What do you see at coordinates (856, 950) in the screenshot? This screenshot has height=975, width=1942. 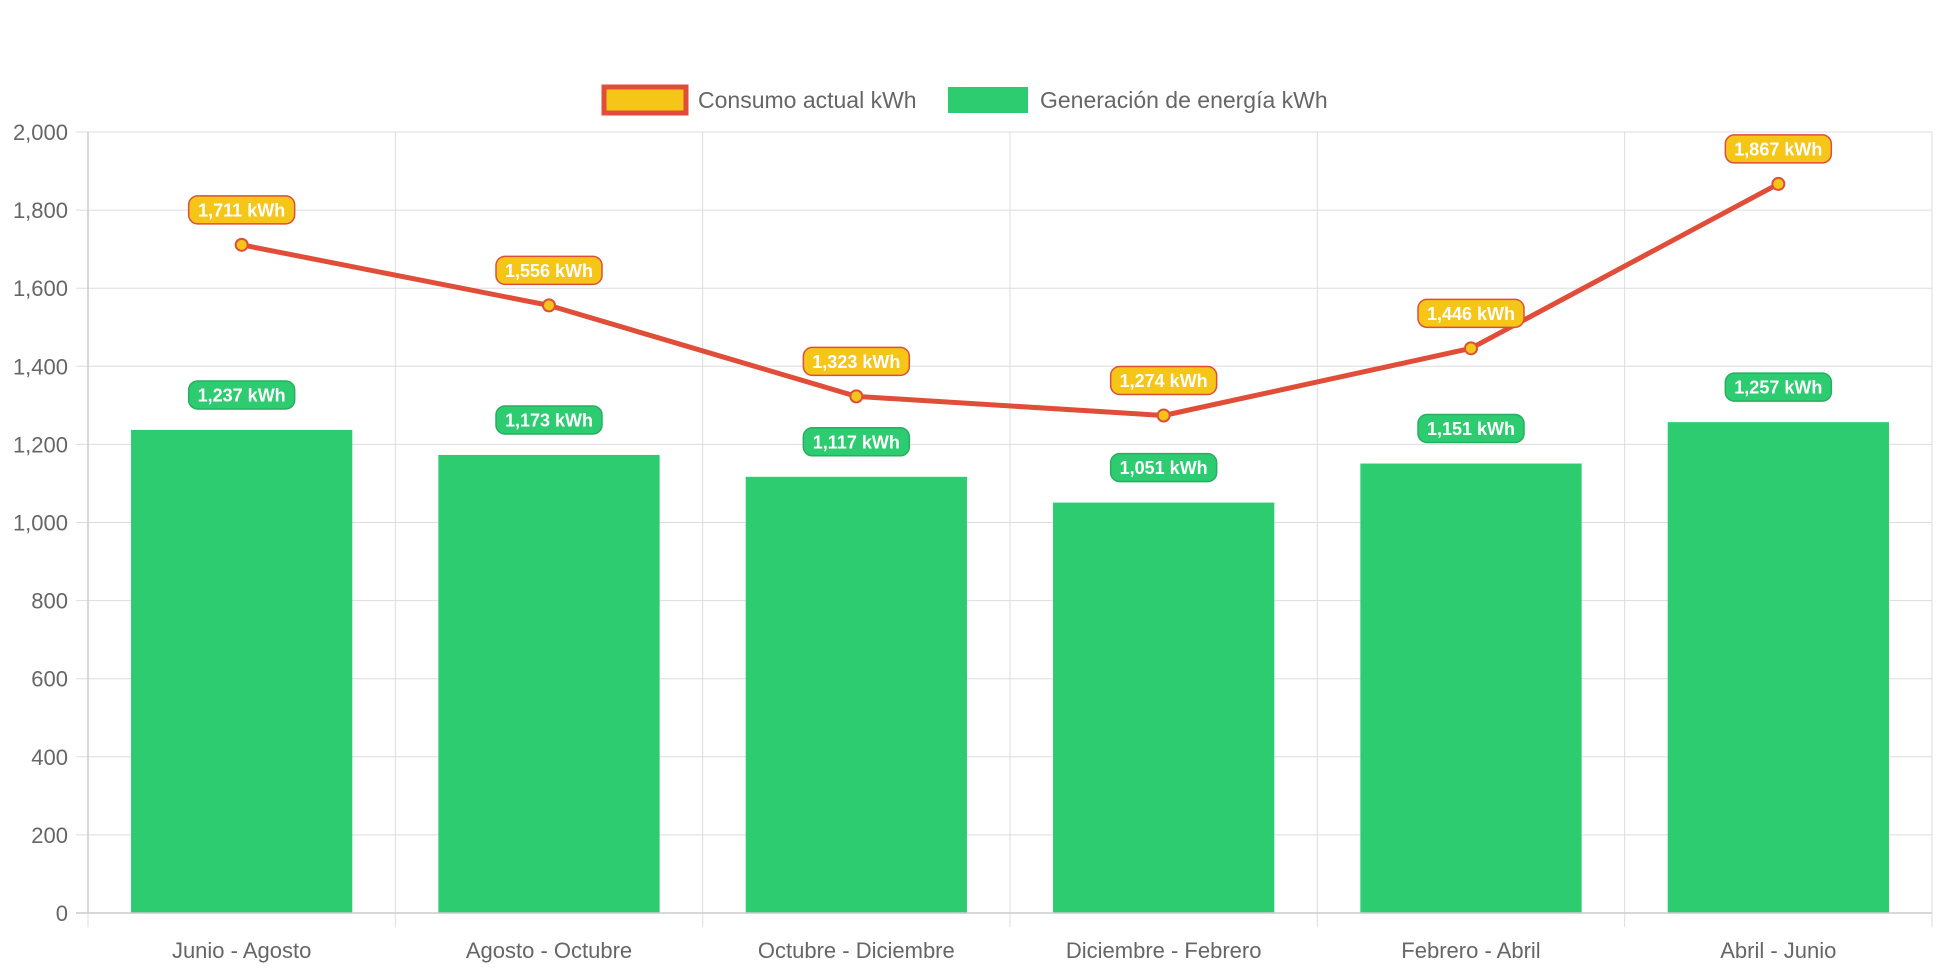 I see `x-tick-label: Octubre - Diciembre` at bounding box center [856, 950].